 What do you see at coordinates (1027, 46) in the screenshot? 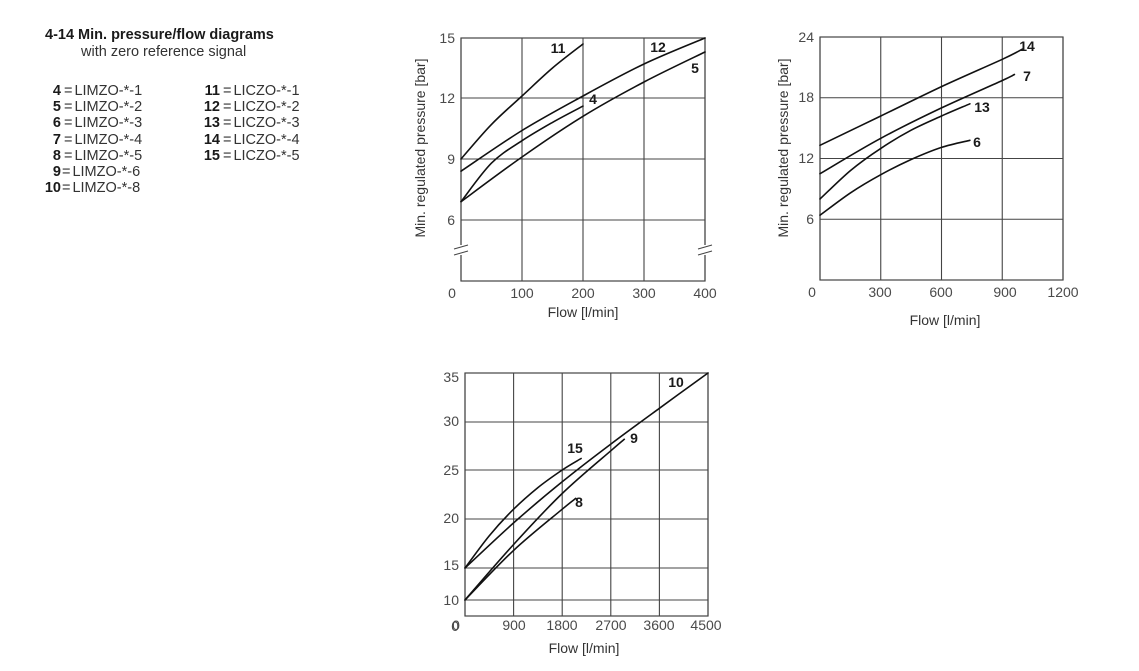
I see `curve-label: 14` at bounding box center [1027, 46].